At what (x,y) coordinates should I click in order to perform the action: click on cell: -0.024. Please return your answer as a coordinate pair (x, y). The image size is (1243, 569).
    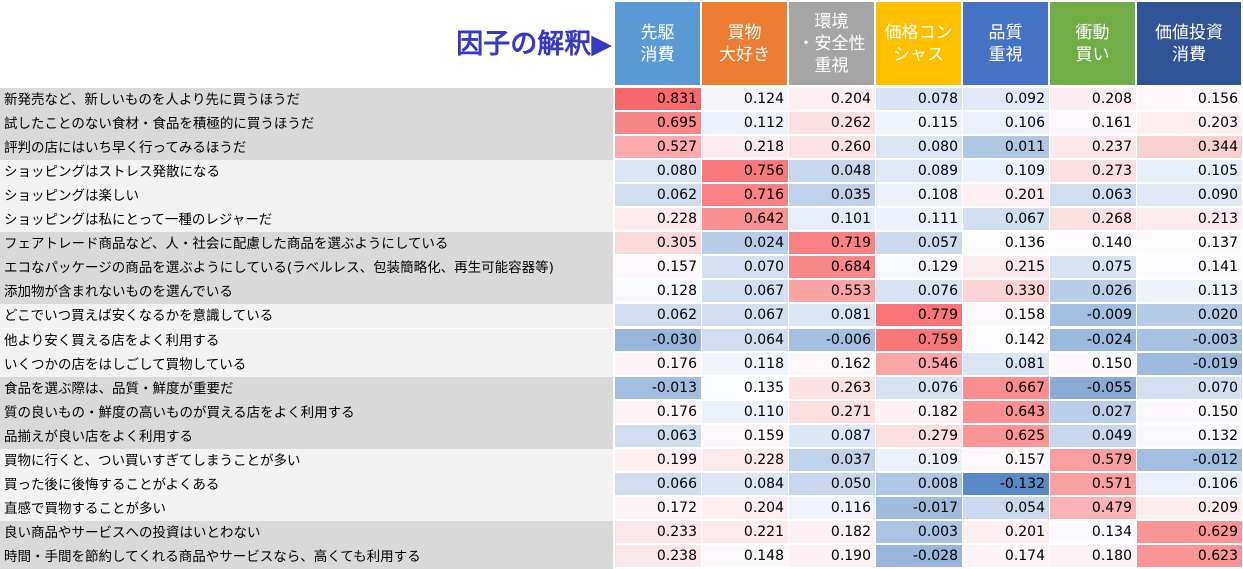
    Looking at the image, I should click on (1093, 340).